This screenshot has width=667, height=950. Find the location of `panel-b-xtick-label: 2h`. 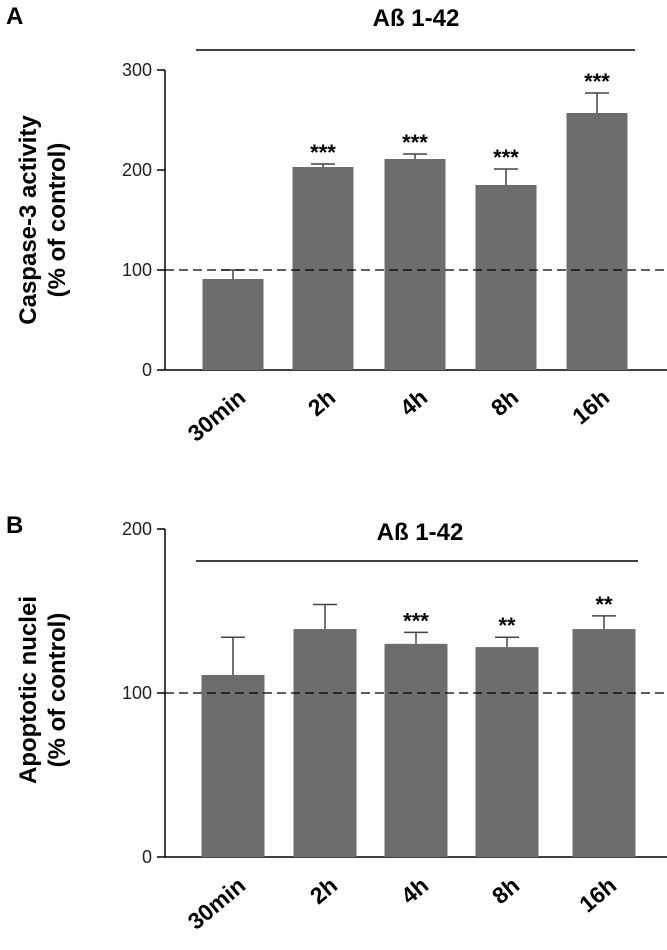

panel-b-xtick-label: 2h is located at coordinates (323, 890).